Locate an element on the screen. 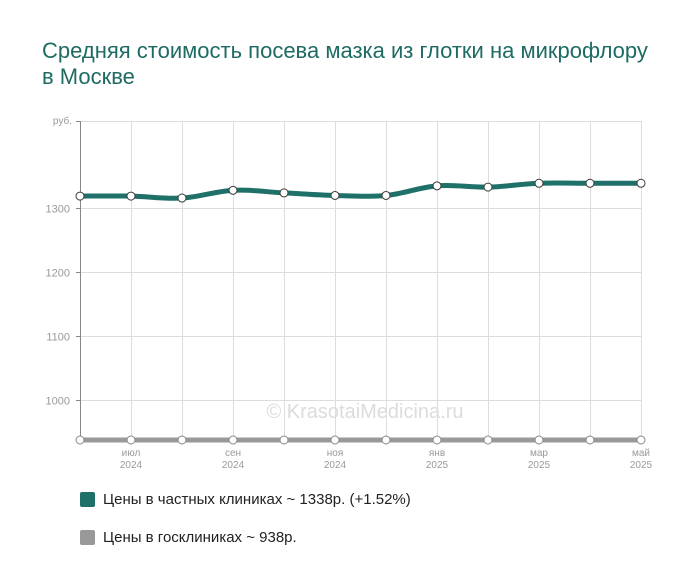 The width and height of the screenshot is (700, 583). x-tick-label-month: янв is located at coordinates (437, 453).